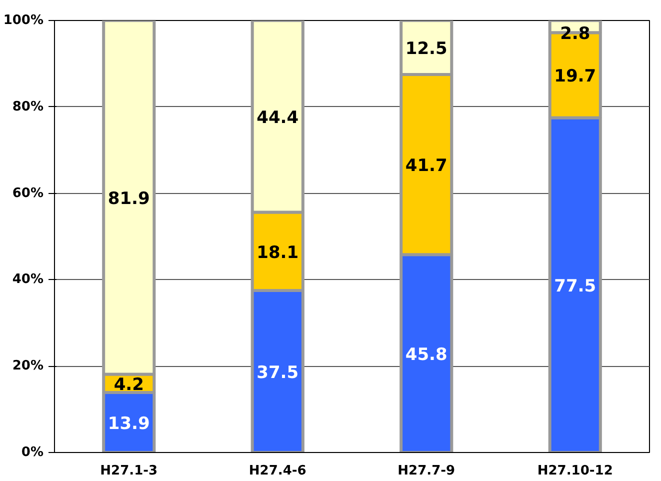  Describe the element at coordinates (427, 471) in the screenshot. I see `x-tick-label: H27.7-9` at that location.